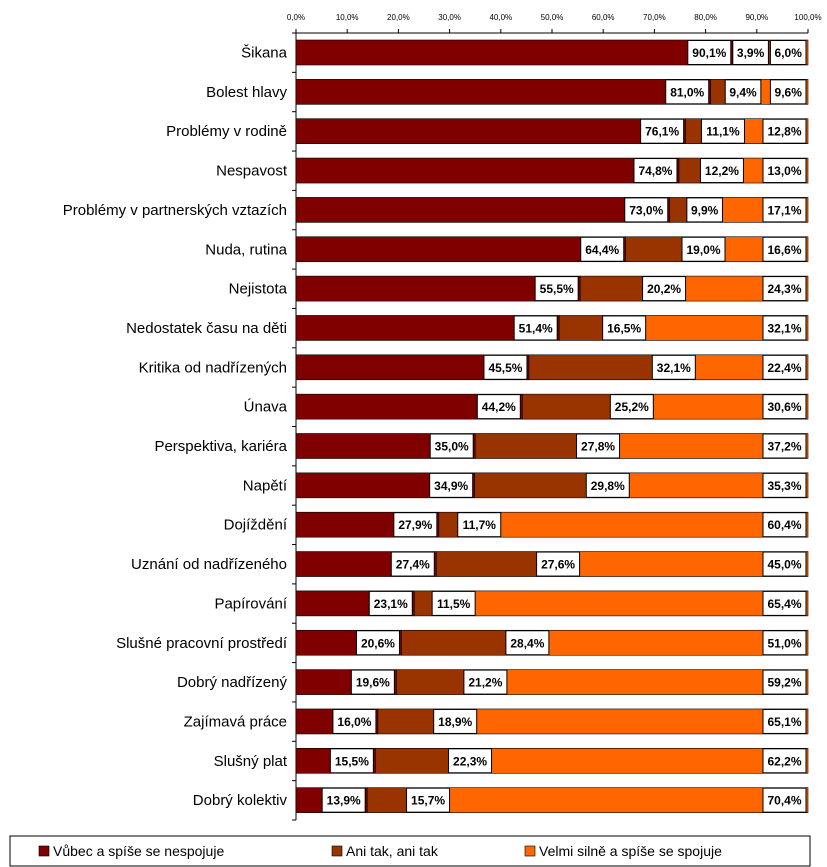  I want to click on category-label: Bolest hlavy, so click(246, 92).